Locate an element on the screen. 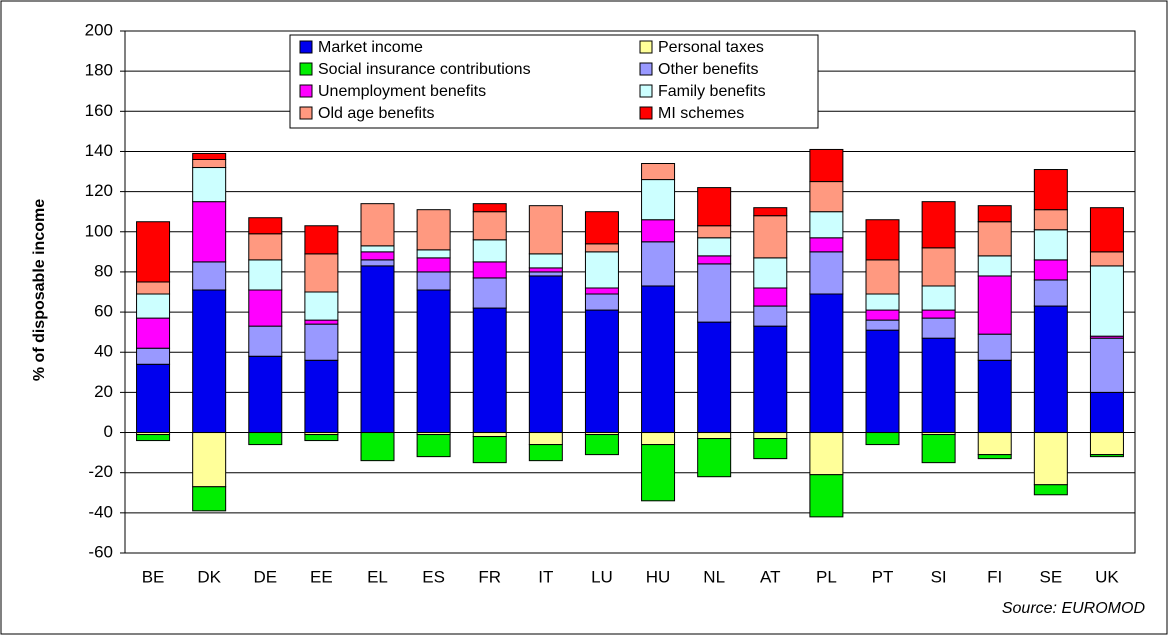 The height and width of the screenshot is (635, 1168). y-tick-label: 160 is located at coordinates (99, 110).